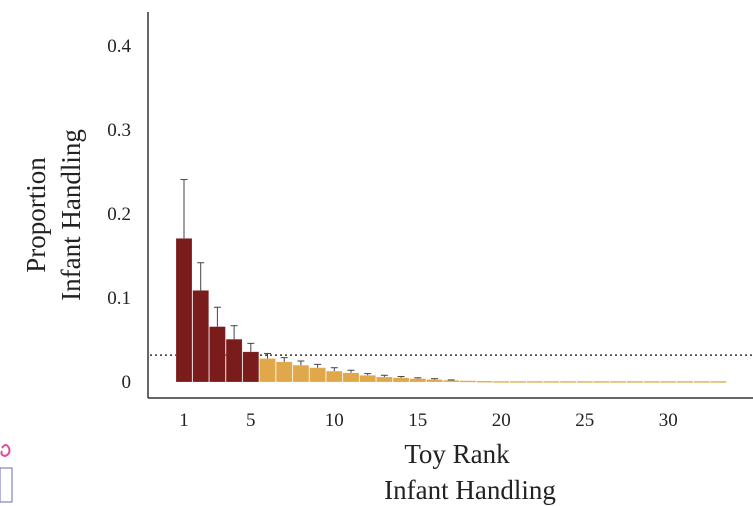  What do you see at coordinates (334, 420) in the screenshot?
I see `x-tick-label: 10` at bounding box center [334, 420].